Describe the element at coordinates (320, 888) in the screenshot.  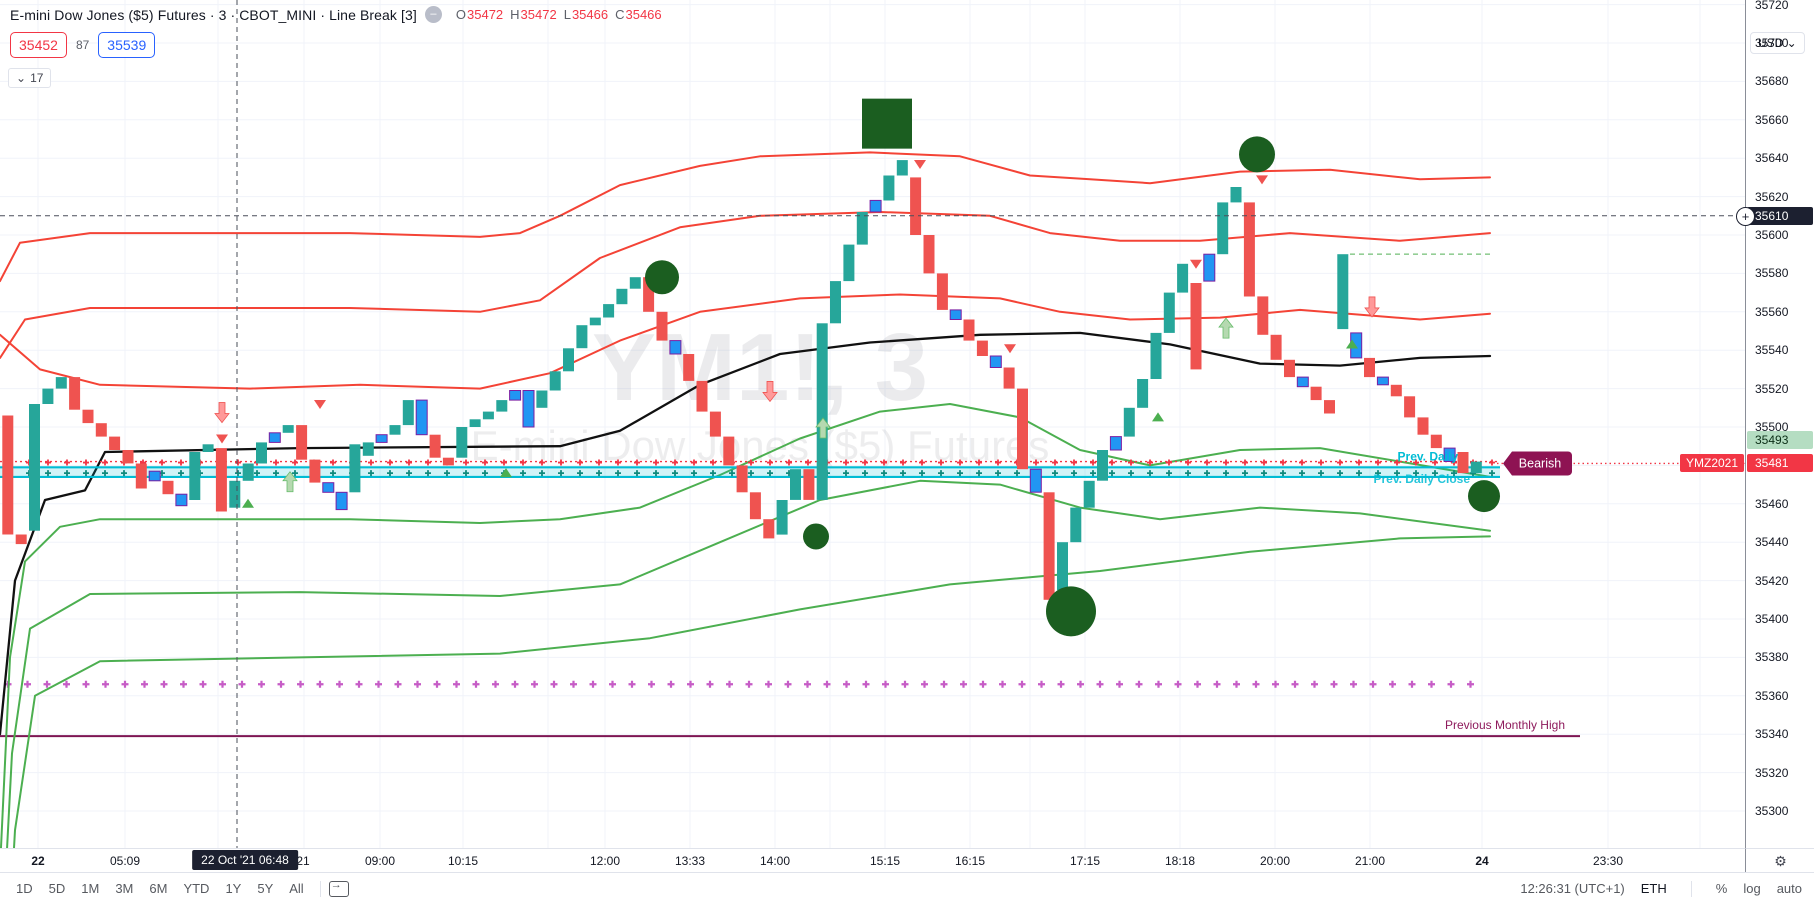
I see `toolbar-divider` at that location.